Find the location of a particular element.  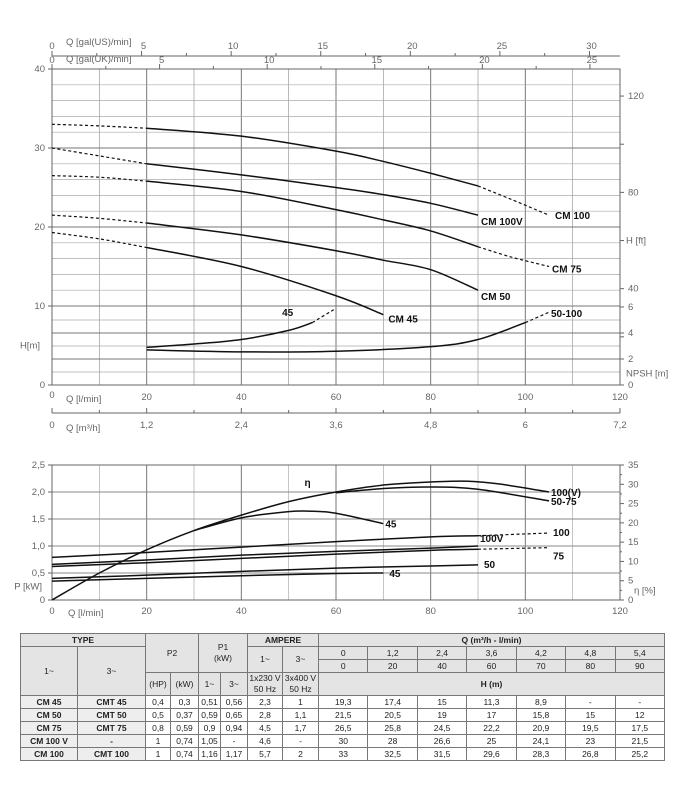

p2-hp: 0,4 is located at coordinates (158, 702).